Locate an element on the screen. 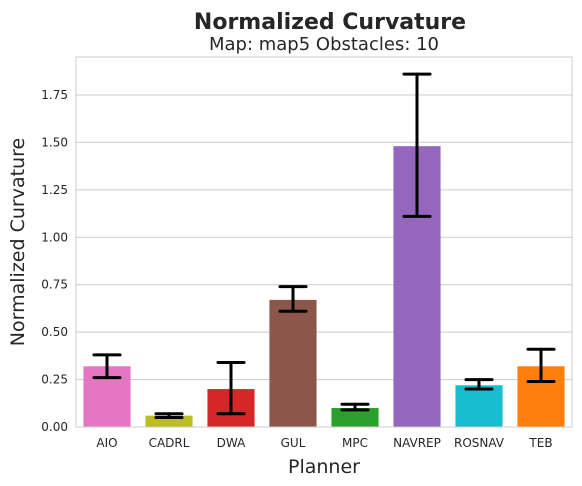  y-tick-label: 1.00 is located at coordinates (54, 237).